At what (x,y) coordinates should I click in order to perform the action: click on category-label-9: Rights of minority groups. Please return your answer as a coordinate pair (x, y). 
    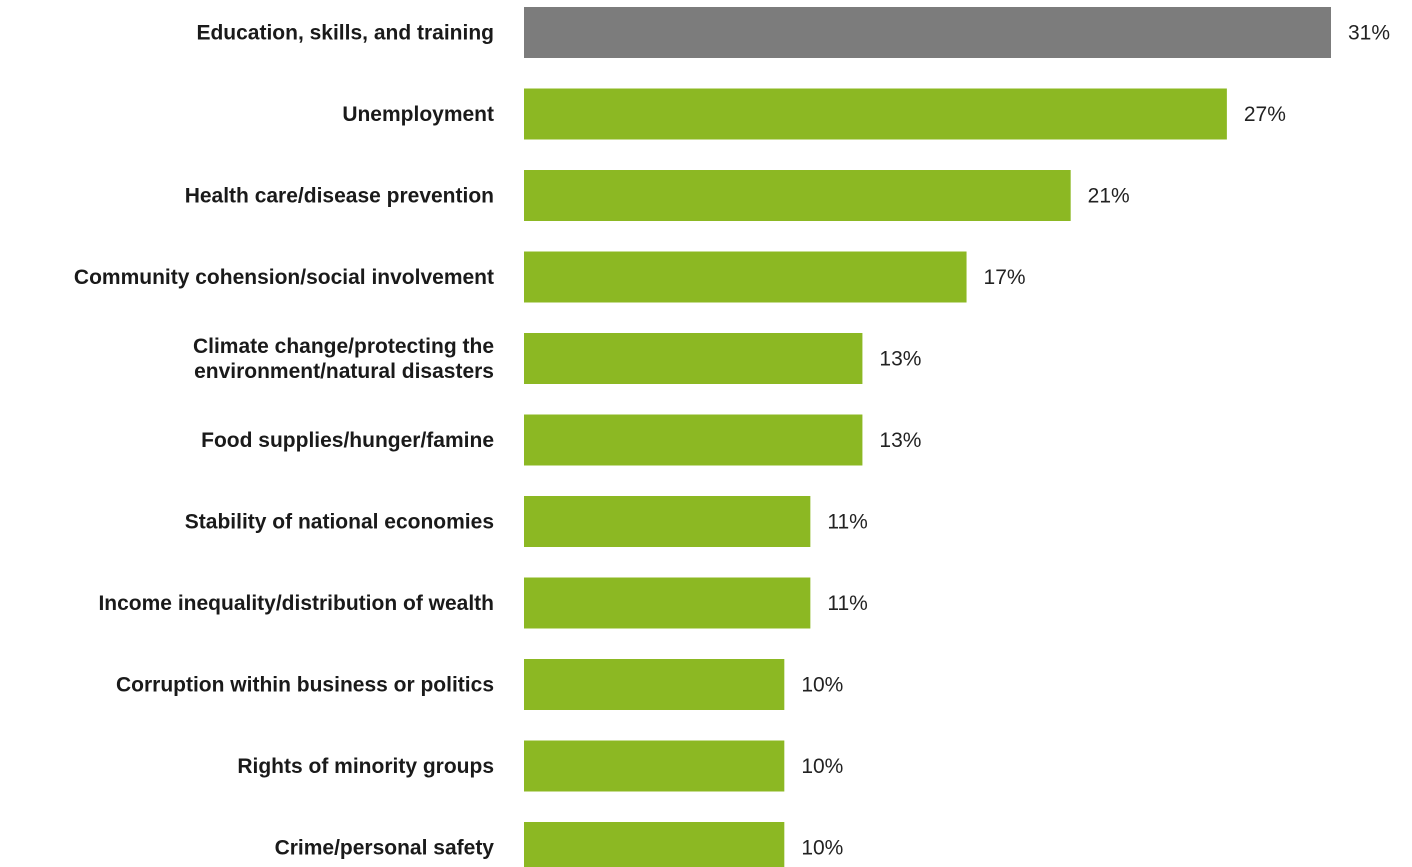
    Looking at the image, I should click on (365, 766).